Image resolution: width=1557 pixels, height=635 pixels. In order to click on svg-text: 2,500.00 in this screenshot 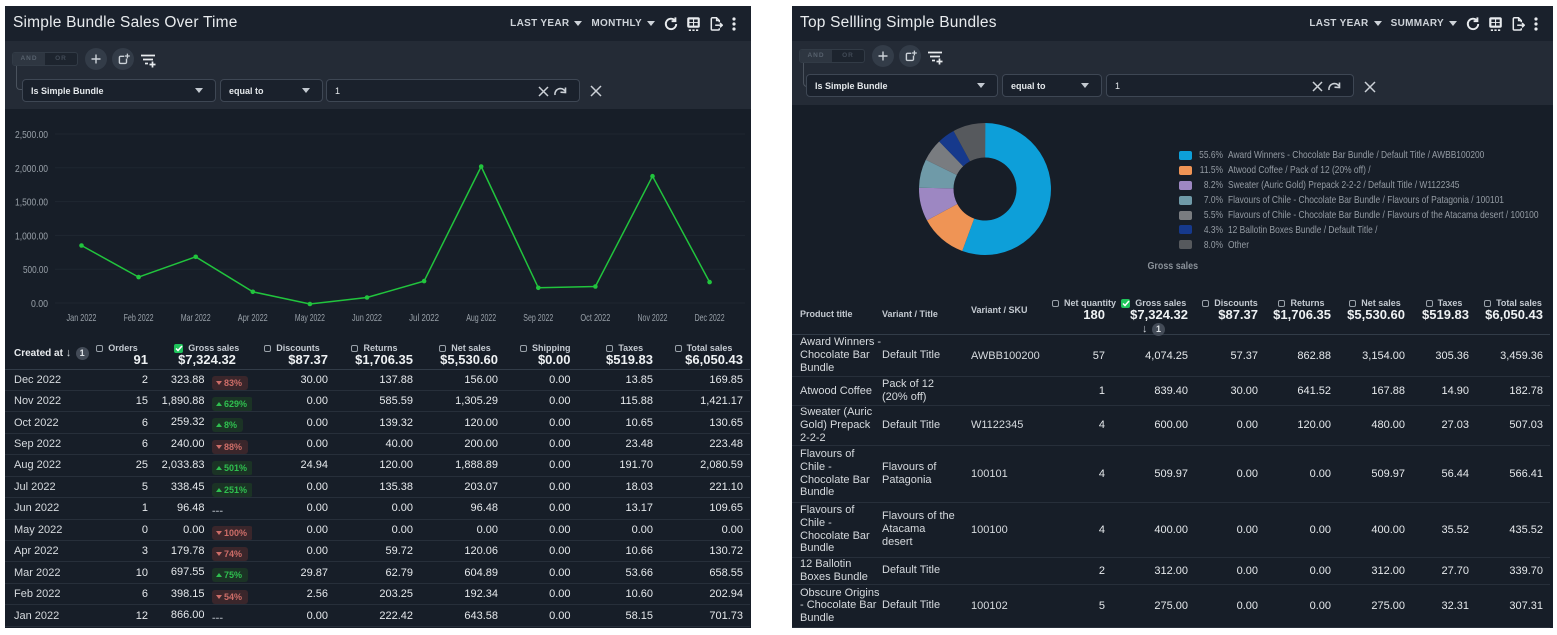, I will do `click(31, 135)`.